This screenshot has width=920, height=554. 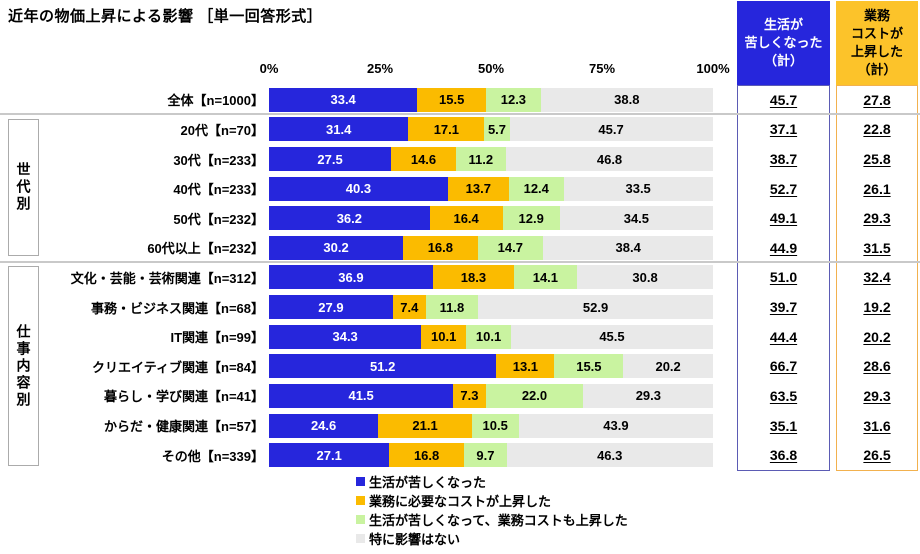 What do you see at coordinates (495, 425) in the screenshot?
I see `bar-segment: 10.5` at bounding box center [495, 425].